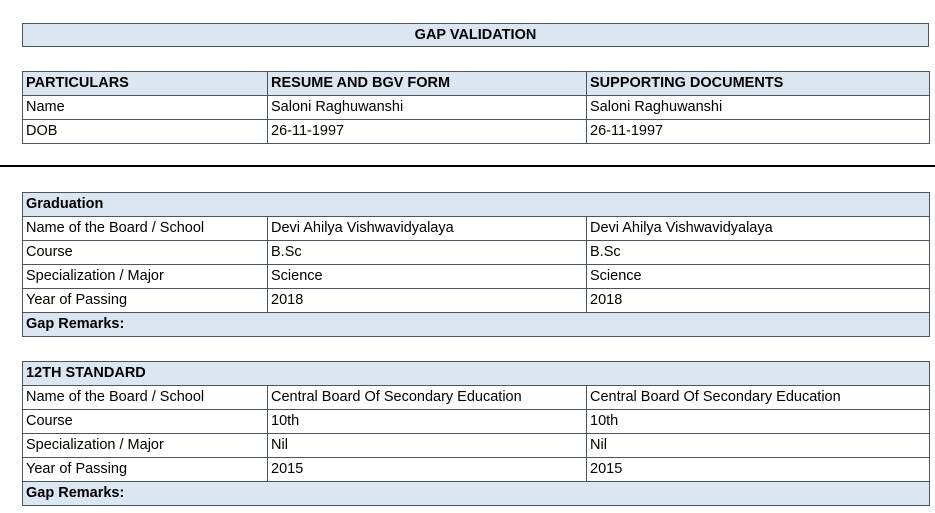 This screenshot has width=935, height=513. I want to click on section-title: 12TH STANDARD, so click(476, 373).